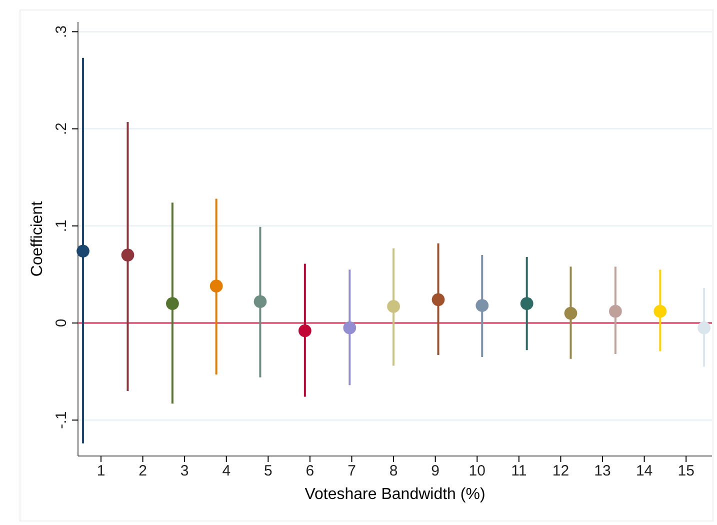 This screenshot has width=717, height=525. Describe the element at coordinates (61, 323) in the screenshot. I see `y-tick-label: 0` at that location.